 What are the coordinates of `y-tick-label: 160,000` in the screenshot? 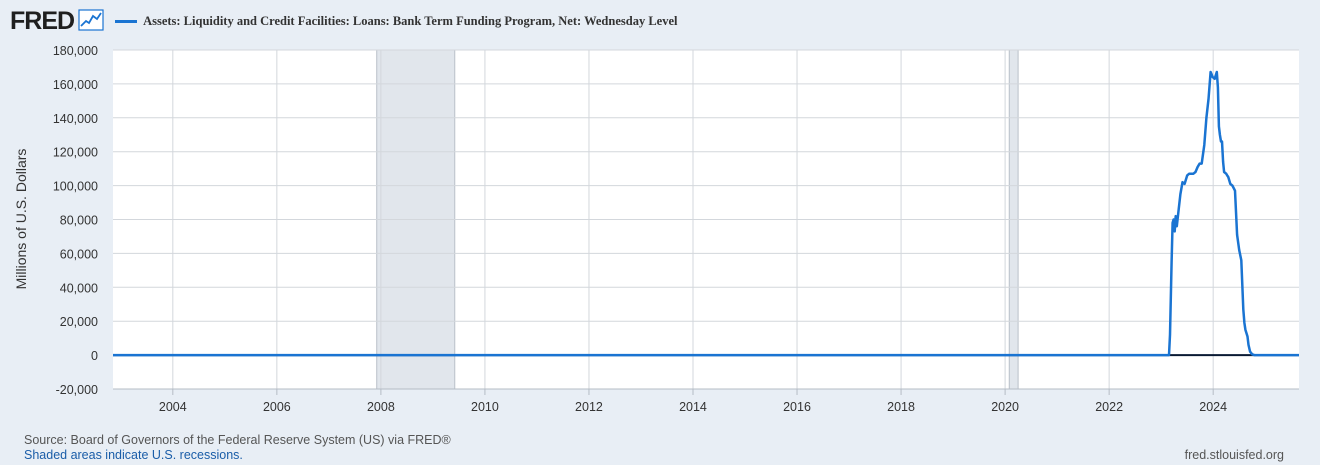 It's located at (75, 85).